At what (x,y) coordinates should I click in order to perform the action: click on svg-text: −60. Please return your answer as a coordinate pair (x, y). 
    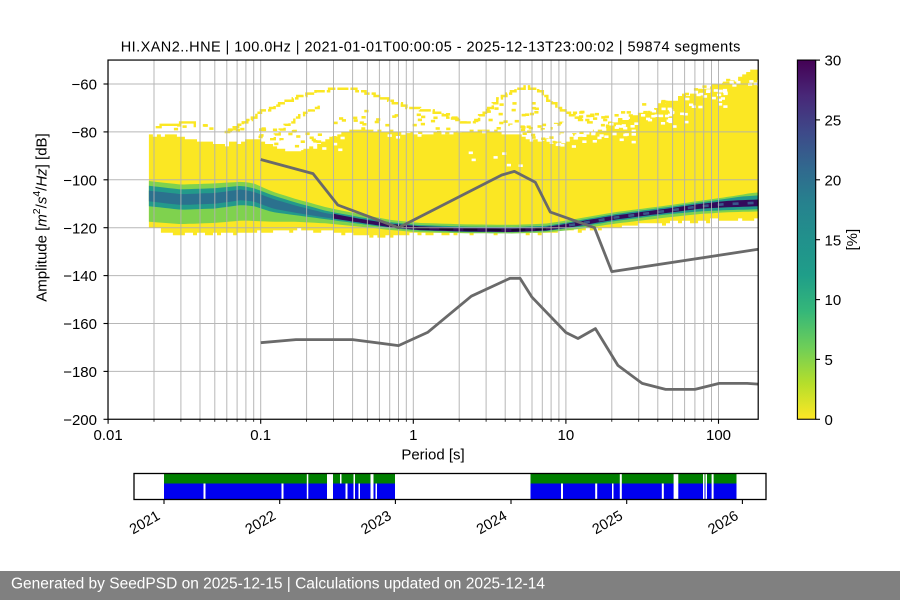
    Looking at the image, I should click on (84, 85).